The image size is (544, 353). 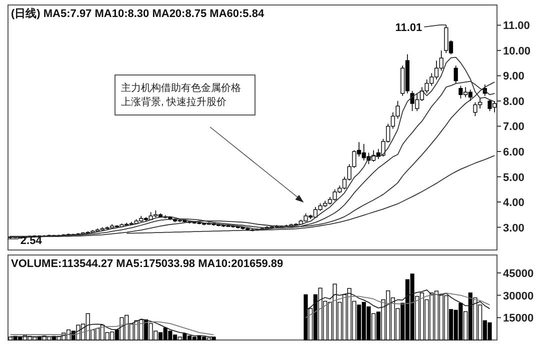 What do you see at coordinates (513, 178) in the screenshot?
I see `y-tick-label: 5.00` at bounding box center [513, 178].